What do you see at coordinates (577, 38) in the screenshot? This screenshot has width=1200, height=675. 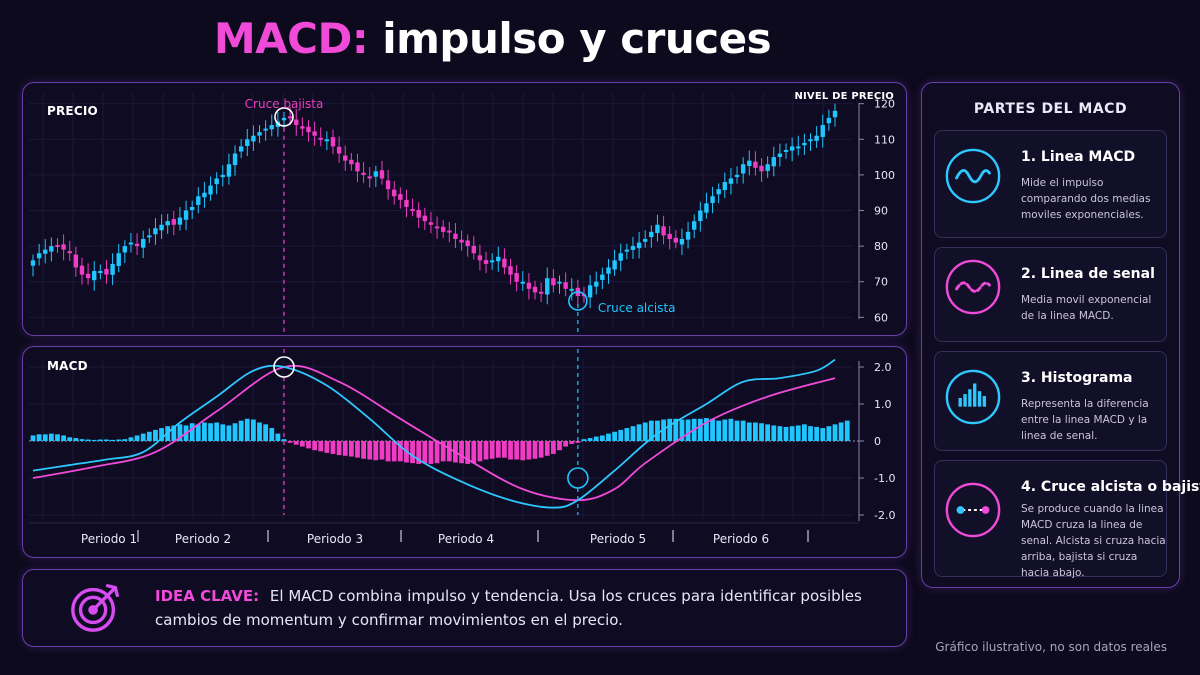 I see `title-rest: impulso y cruces` at bounding box center [577, 38].